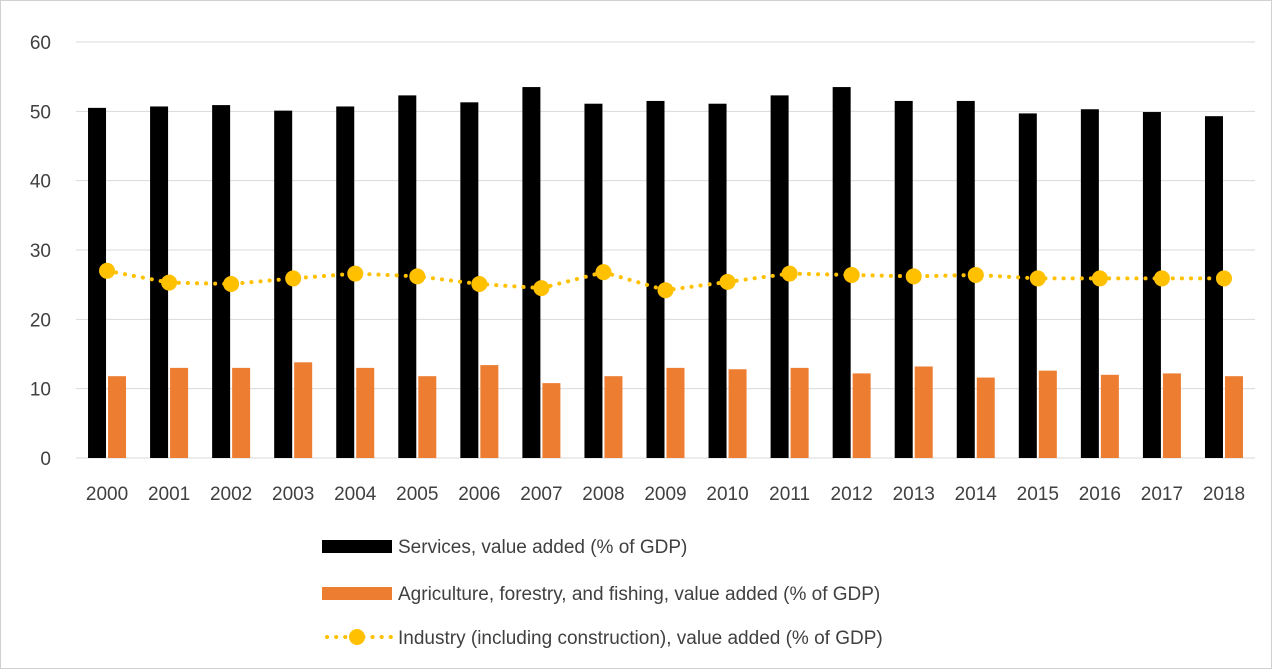 The height and width of the screenshot is (669, 1272). I want to click on point-industry-2001, so click(169, 282).